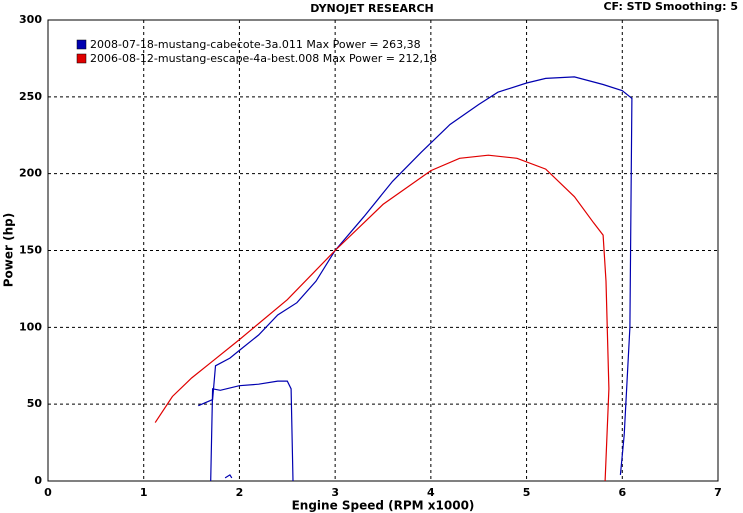  Describe the element at coordinates (527, 492) in the screenshot. I see `x-tick-label: 5` at that location.